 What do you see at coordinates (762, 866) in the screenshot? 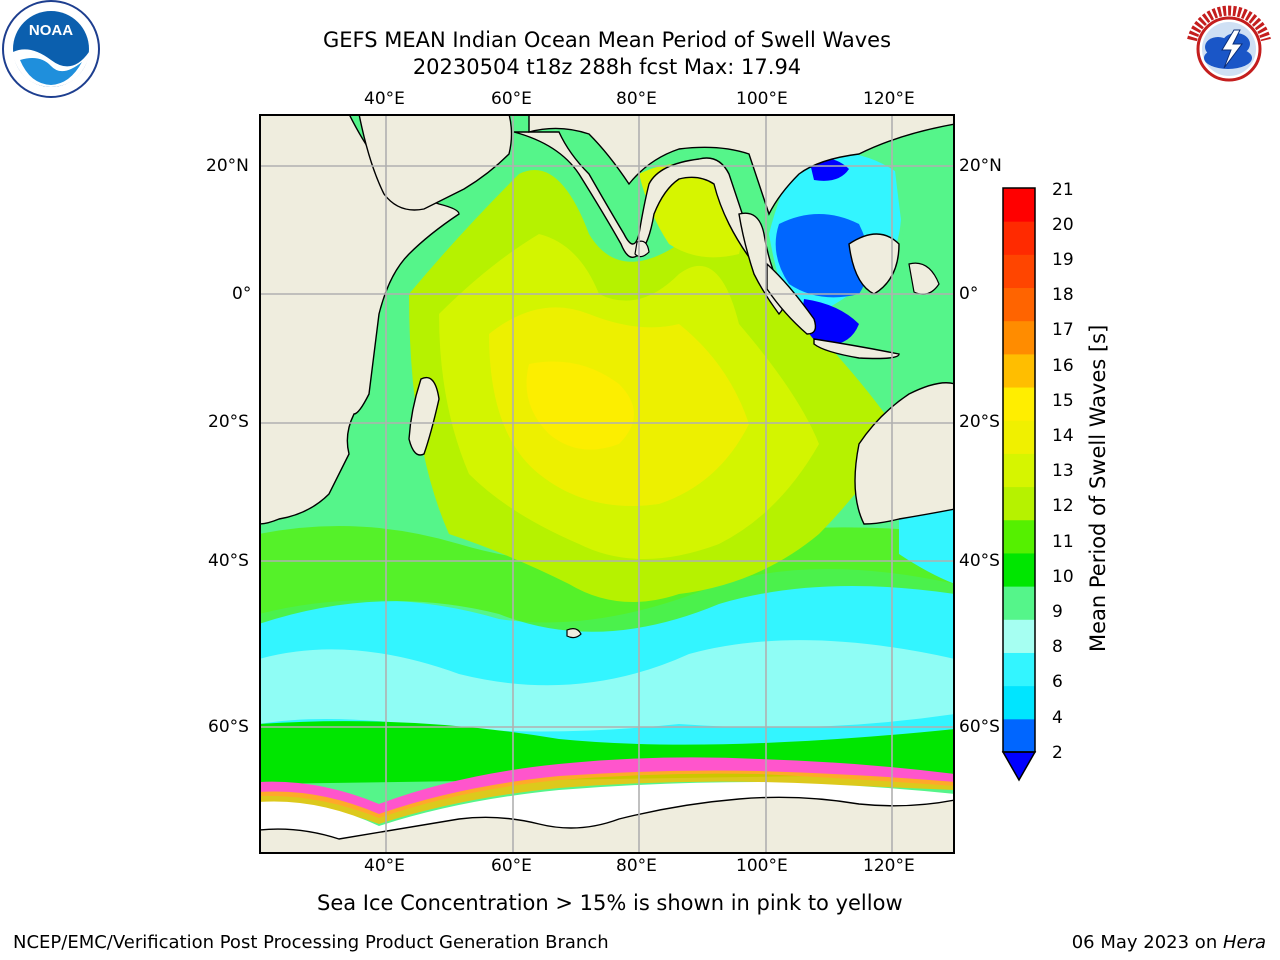
I see `lon-tick-bottom: 100°E` at bounding box center [762, 866].